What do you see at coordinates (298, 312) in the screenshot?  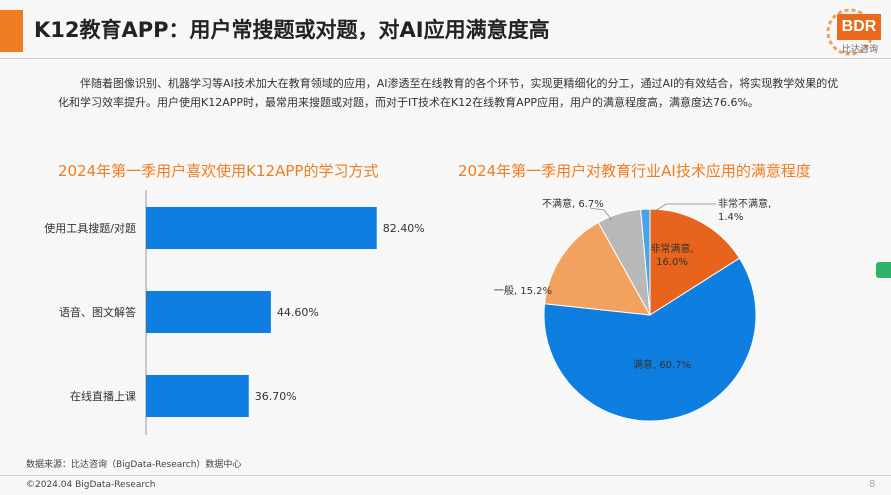 I see `data-label: 44.60%` at bounding box center [298, 312].